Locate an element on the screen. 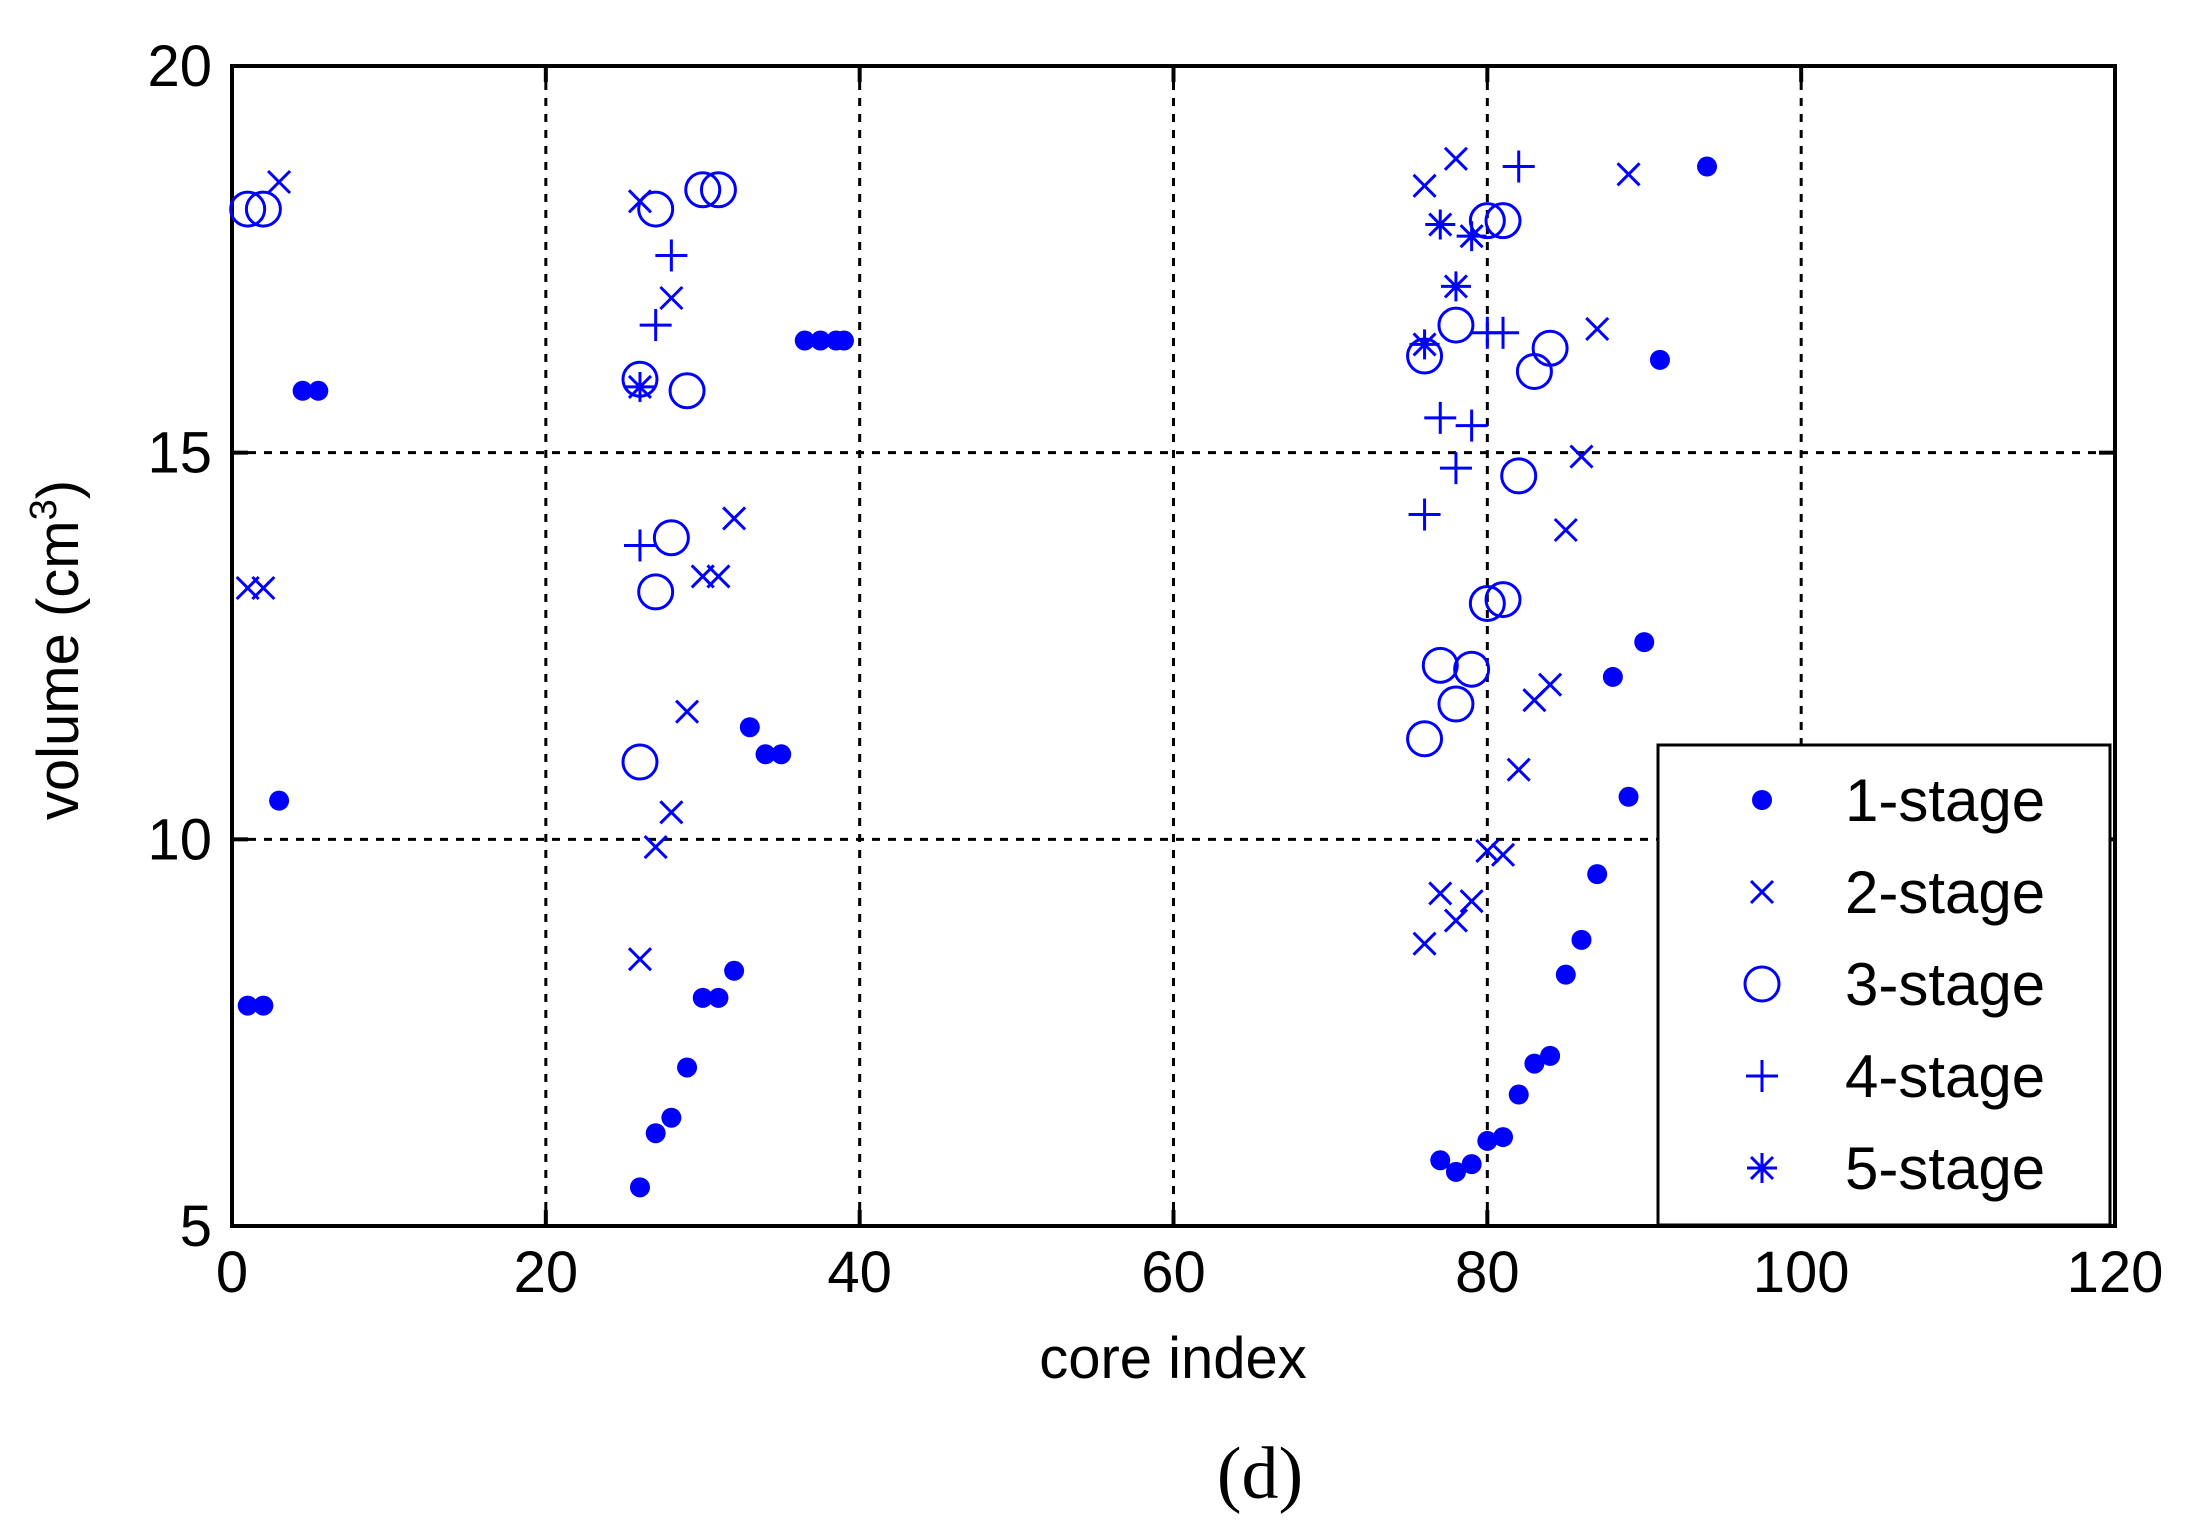 Image resolution: width=2187 pixels, height=1536 pixels. y-tick-label: 20 is located at coordinates (179, 66).